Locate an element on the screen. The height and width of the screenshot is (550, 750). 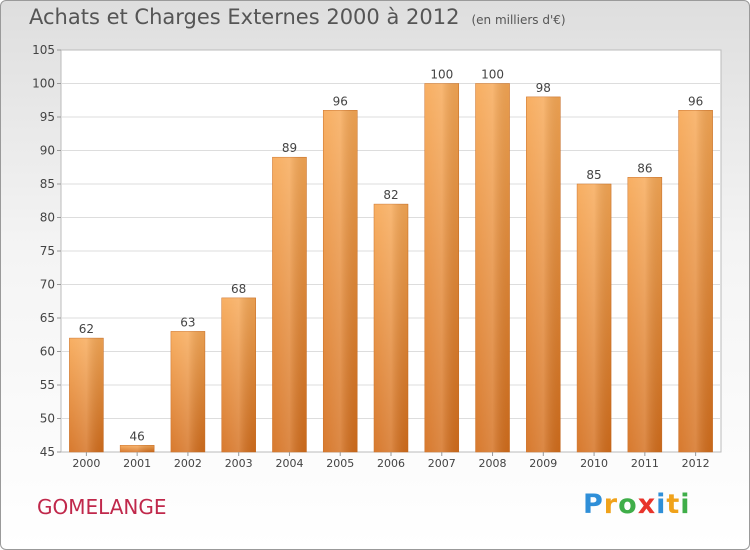
bar-value-label: 85 is located at coordinates (593, 175).